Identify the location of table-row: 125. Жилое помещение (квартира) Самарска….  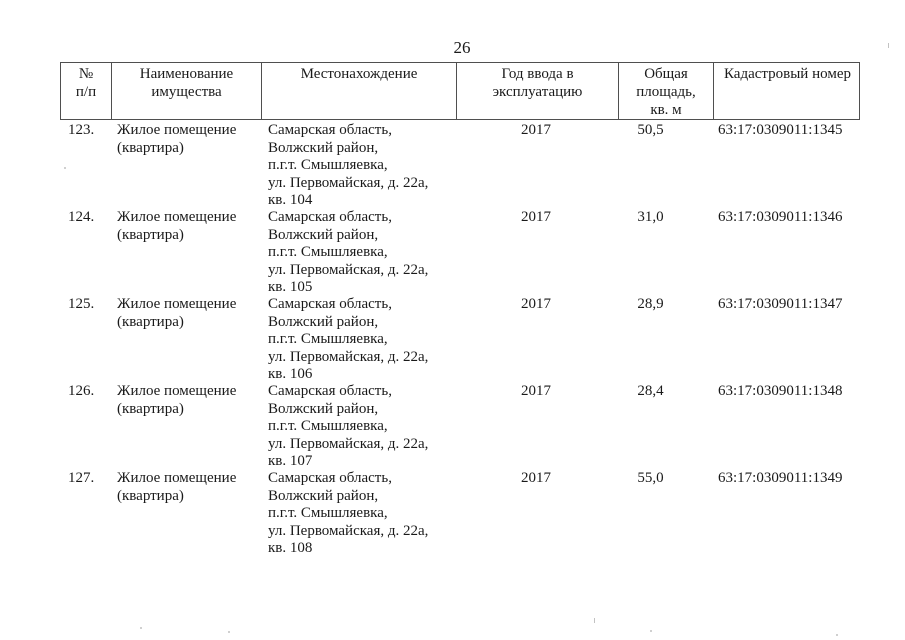
(460, 338).